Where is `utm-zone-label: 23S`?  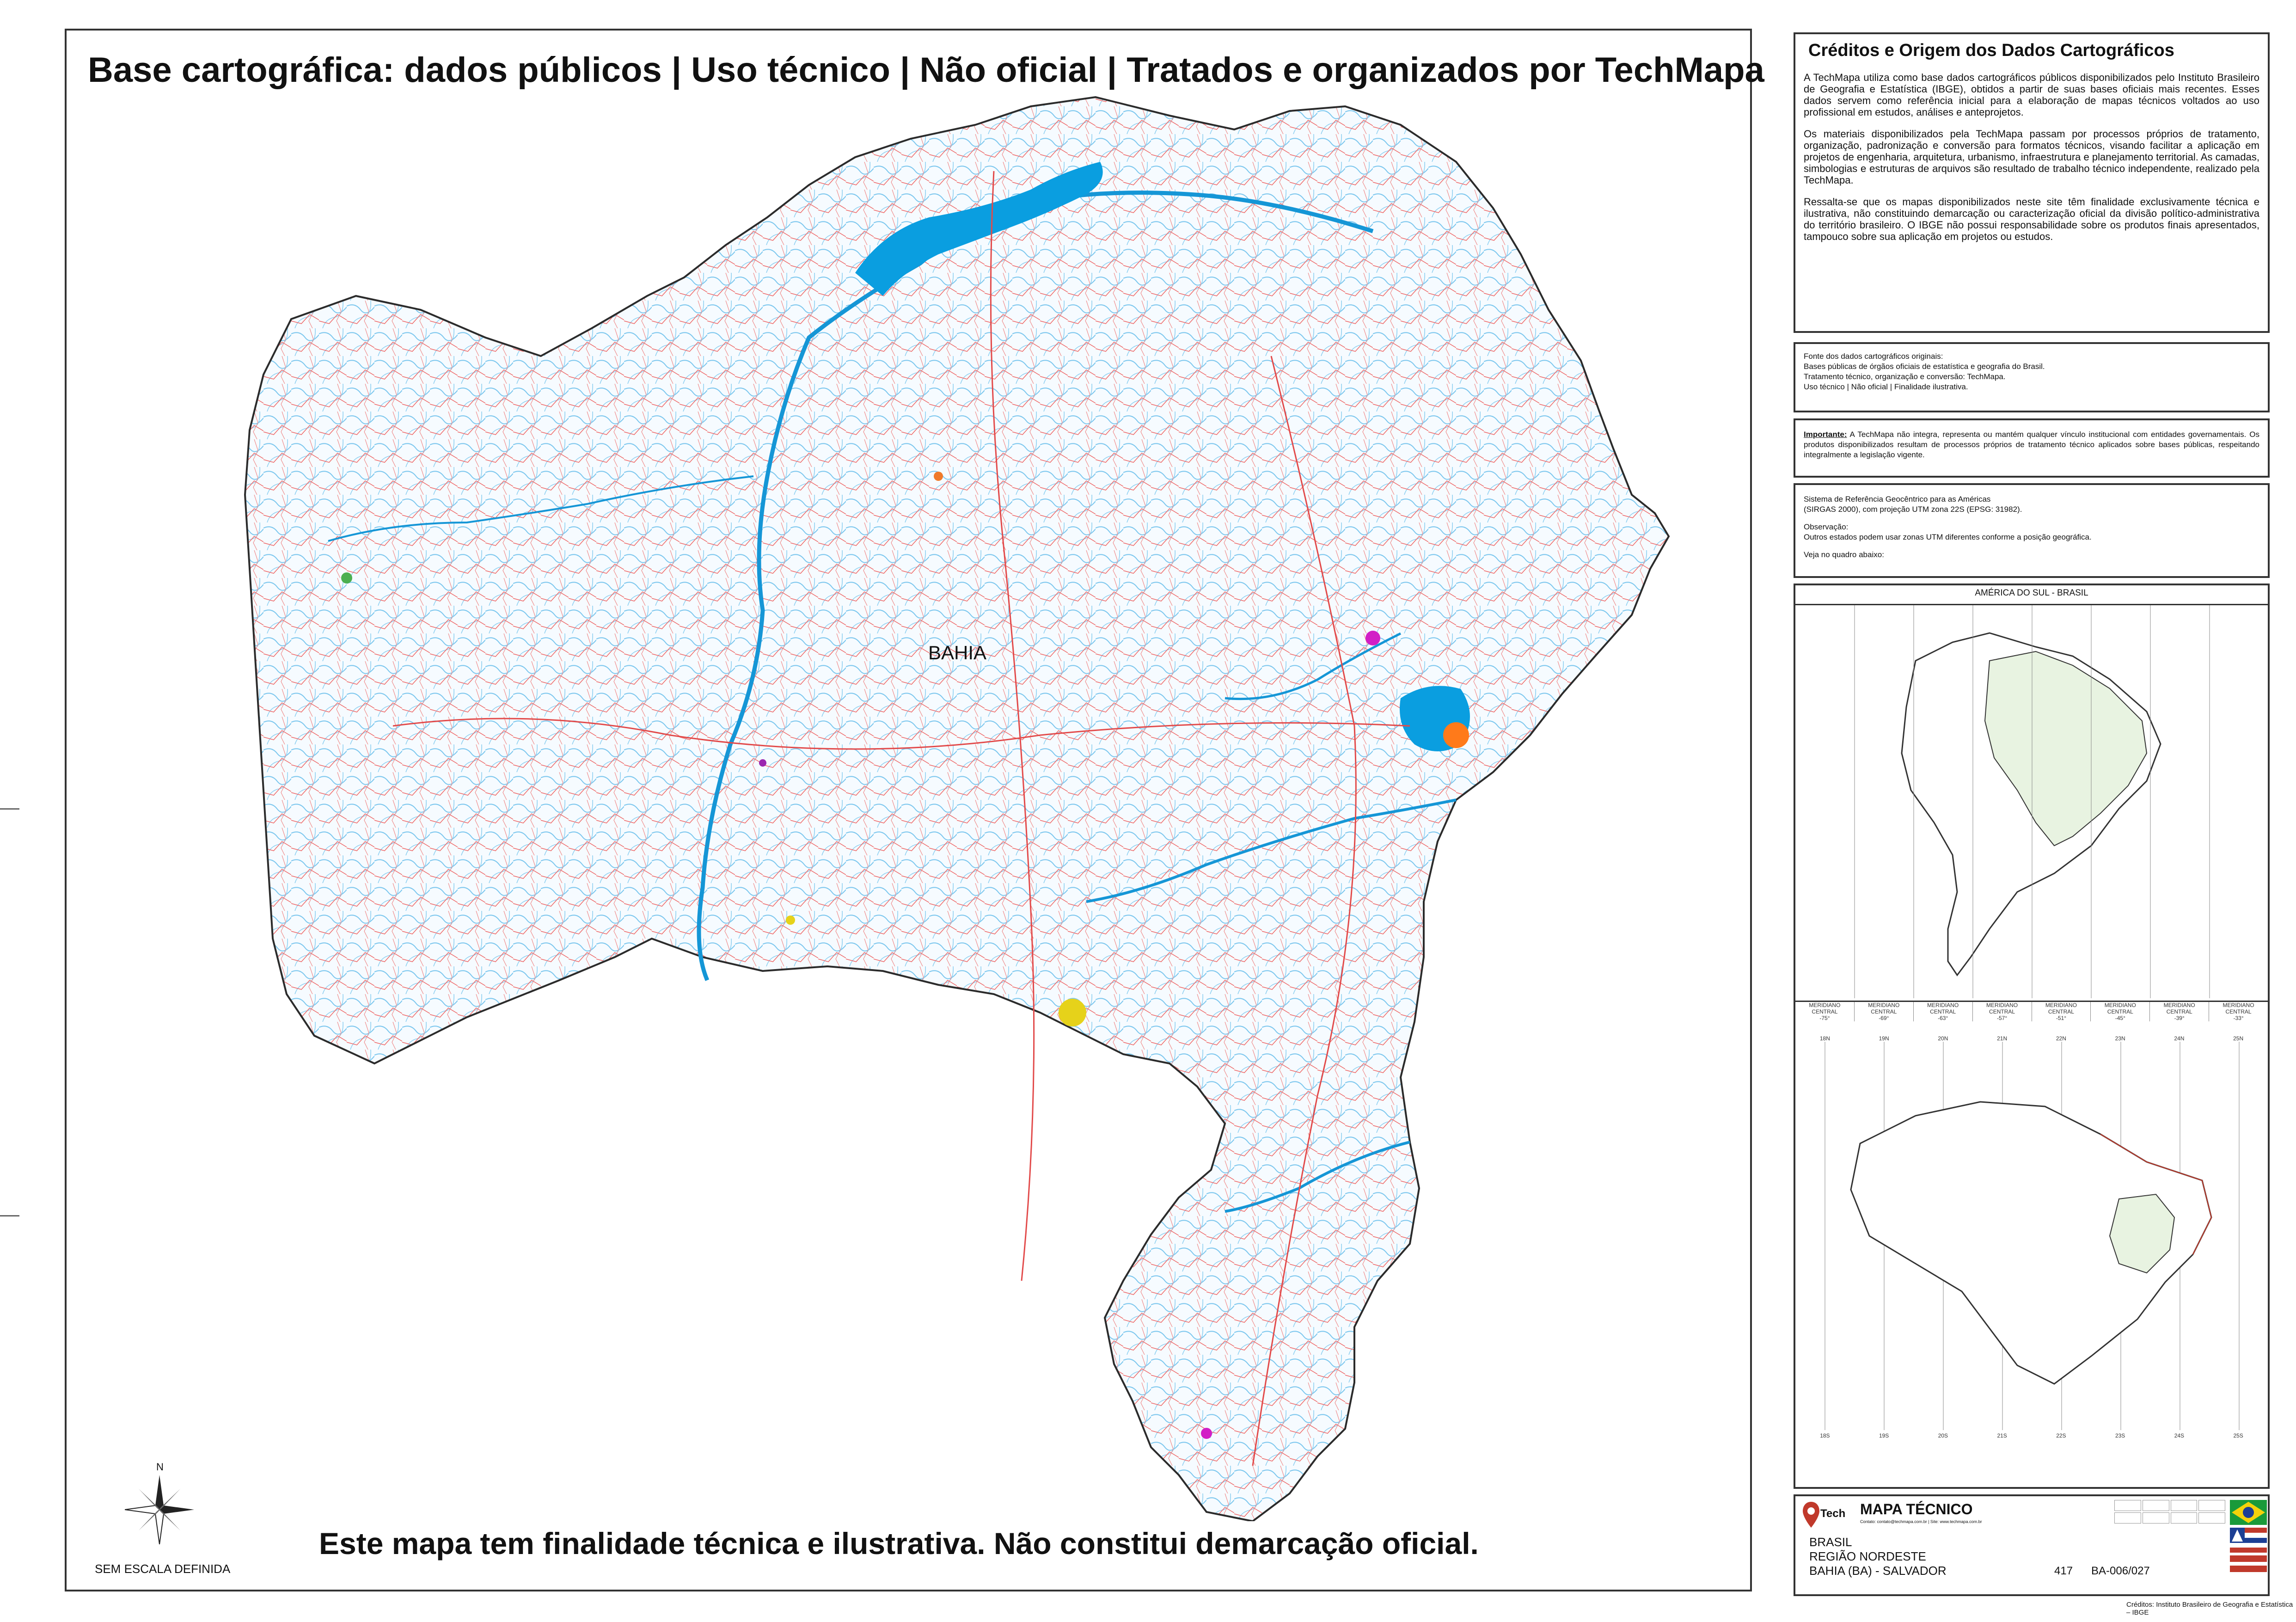
utm-zone-label: 23S is located at coordinates (2120, 1436).